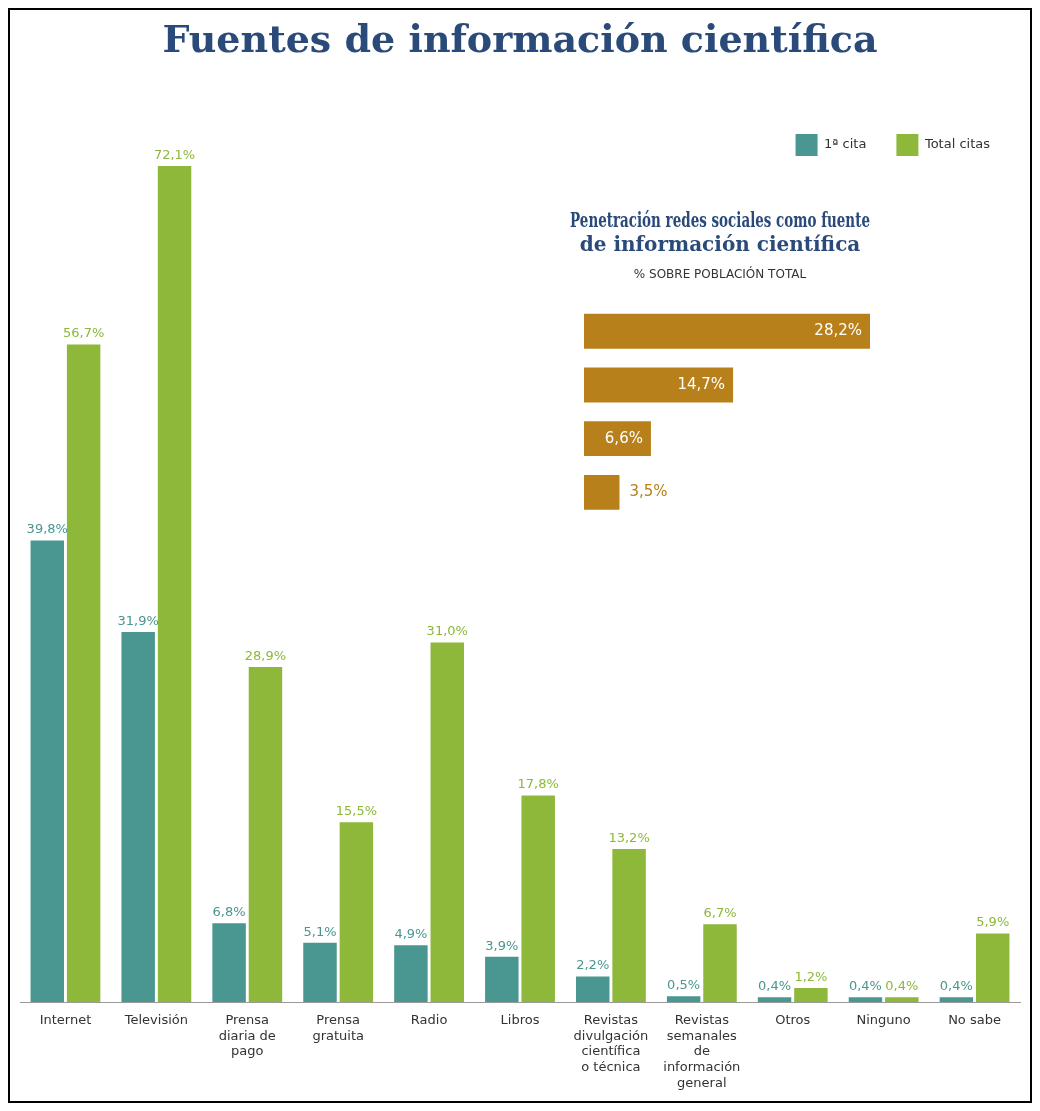  I want to click on data-label: 14,7%, so click(701, 383).